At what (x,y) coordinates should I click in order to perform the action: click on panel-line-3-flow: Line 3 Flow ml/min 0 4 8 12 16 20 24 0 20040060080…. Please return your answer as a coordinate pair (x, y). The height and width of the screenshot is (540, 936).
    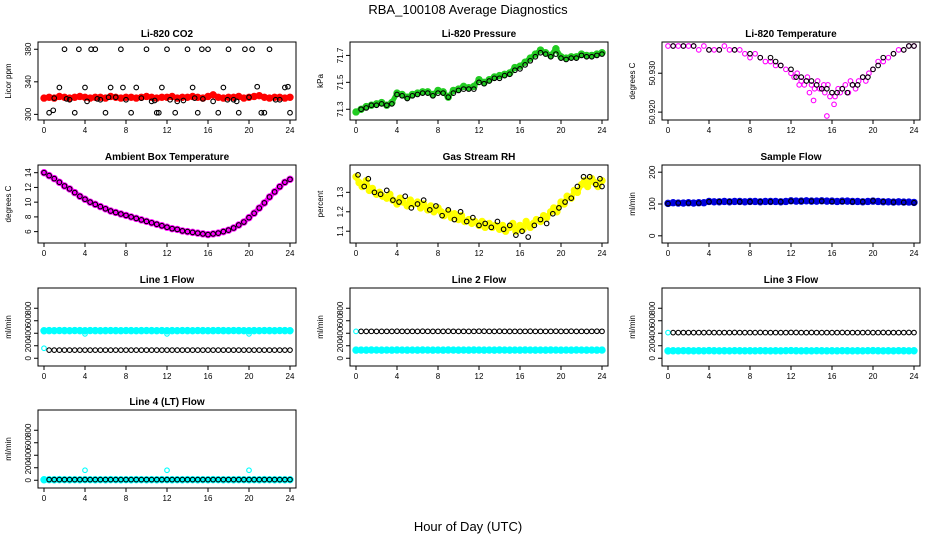
    Looking at the image, I should click on (774, 328).